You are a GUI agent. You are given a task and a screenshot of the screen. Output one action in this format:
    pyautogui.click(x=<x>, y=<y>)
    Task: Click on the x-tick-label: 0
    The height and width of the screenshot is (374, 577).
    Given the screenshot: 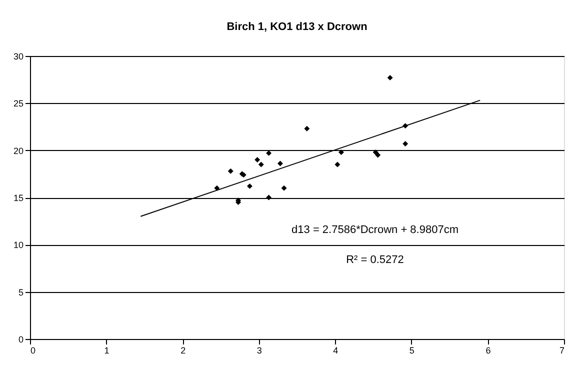 What is the action you would take?
    pyautogui.click(x=33, y=351)
    